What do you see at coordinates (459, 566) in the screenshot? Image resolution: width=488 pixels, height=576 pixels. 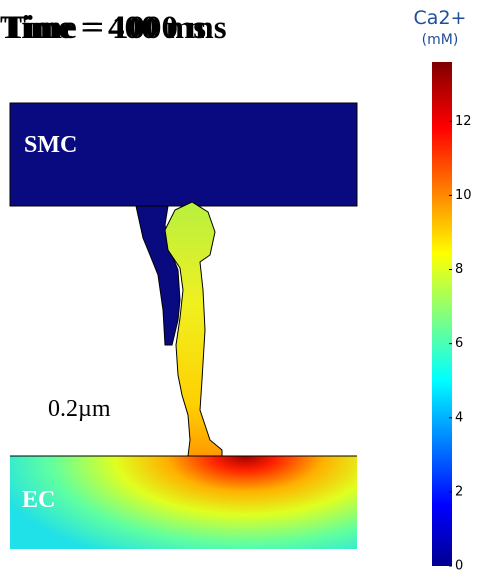 I see `tick-label: 0` at bounding box center [459, 566].